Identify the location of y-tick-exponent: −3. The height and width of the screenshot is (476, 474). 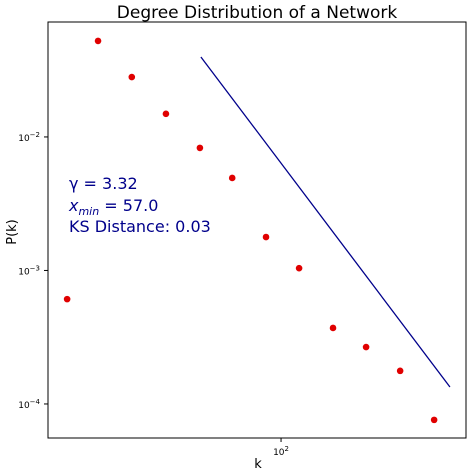
(35, 268).